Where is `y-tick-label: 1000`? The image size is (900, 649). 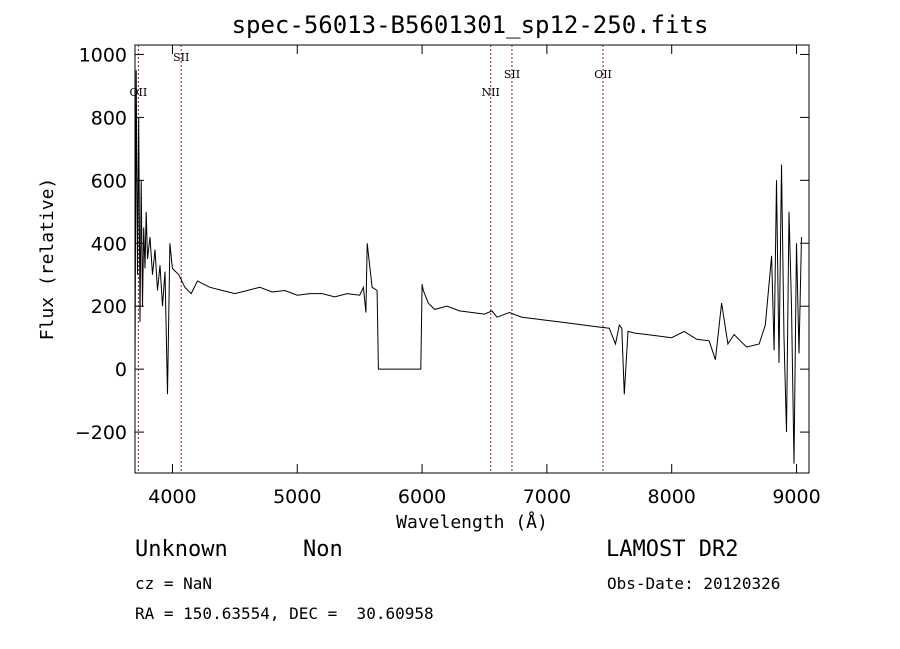
y-tick-label: 1000 is located at coordinates (103, 55).